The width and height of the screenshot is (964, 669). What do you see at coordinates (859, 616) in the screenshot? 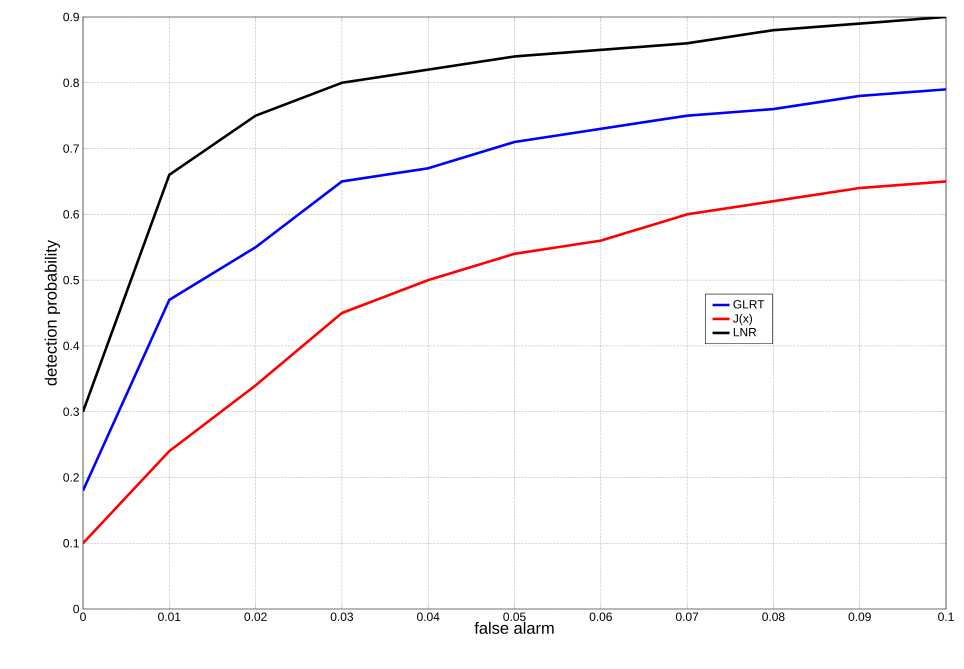
I see `x-tick-label: 0.09` at bounding box center [859, 616].